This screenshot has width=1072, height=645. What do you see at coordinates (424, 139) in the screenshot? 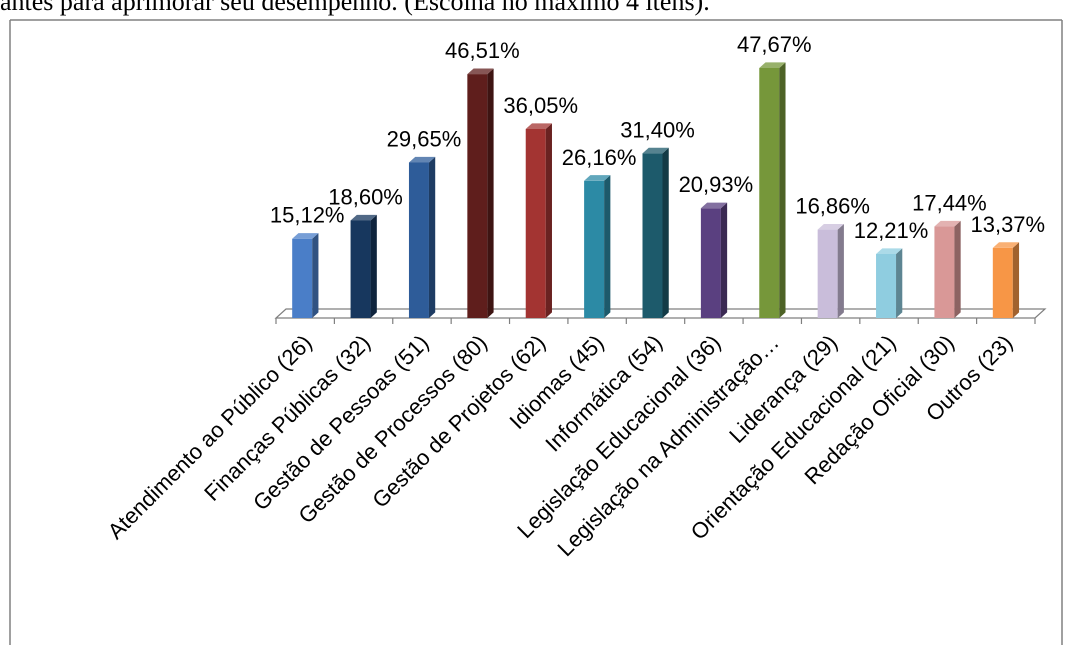
I see `data-label: 29,65%` at bounding box center [424, 139].